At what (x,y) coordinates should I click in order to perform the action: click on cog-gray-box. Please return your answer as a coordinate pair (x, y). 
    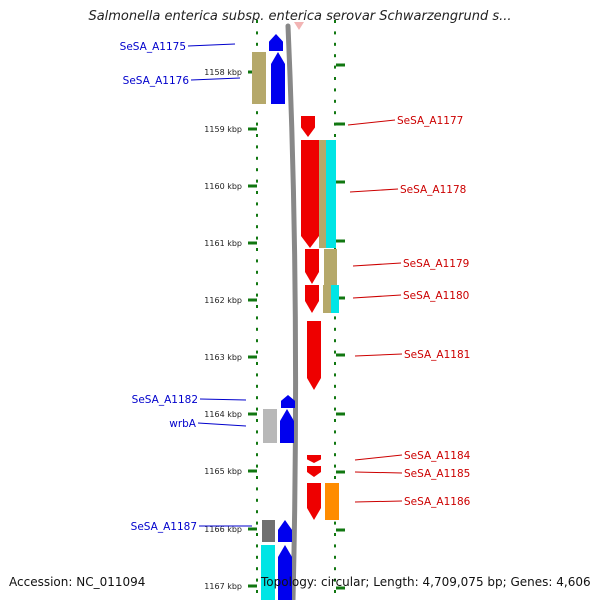
    Looking at the image, I should click on (270, 426).